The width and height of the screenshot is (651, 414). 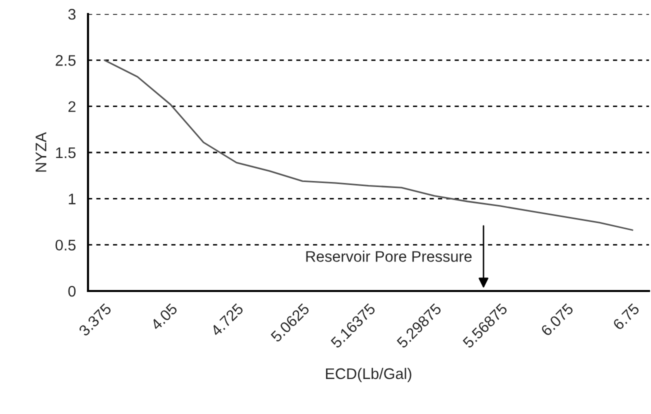 What do you see at coordinates (369, 375) in the screenshot?
I see `x-axis-title: ECD(Lb/Gal)` at bounding box center [369, 375].